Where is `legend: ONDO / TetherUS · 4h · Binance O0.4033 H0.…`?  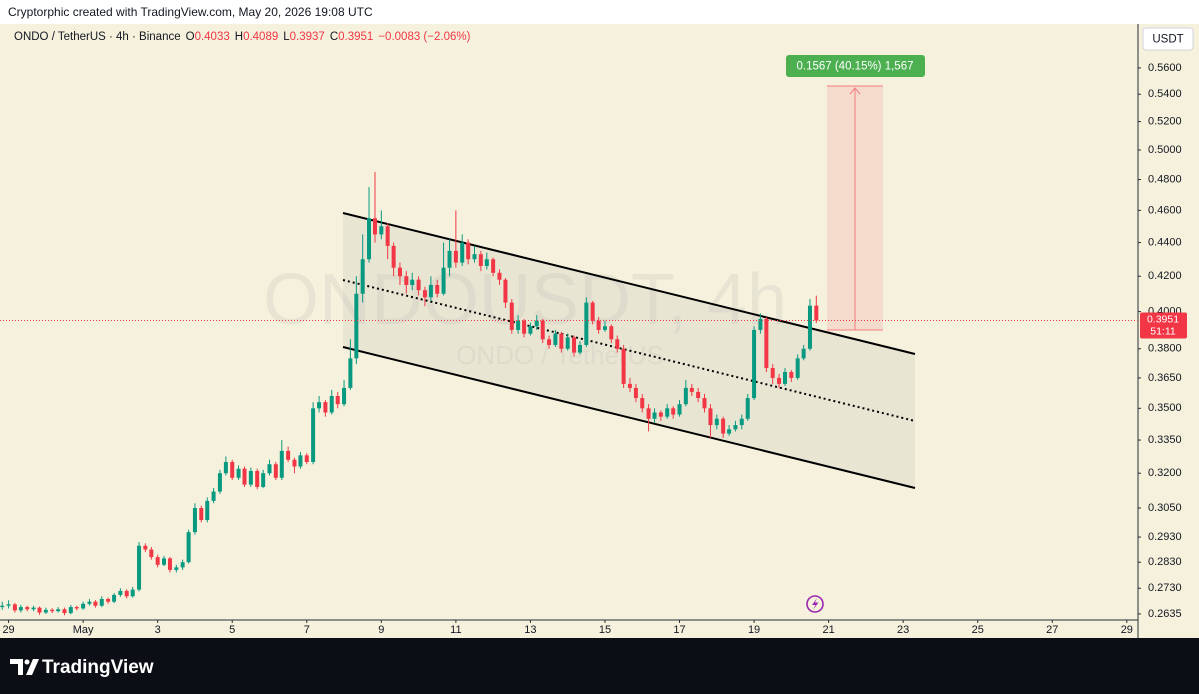 legend: ONDO / TetherUS · 4h · Binance O0.4033 H0.… is located at coordinates (242, 37).